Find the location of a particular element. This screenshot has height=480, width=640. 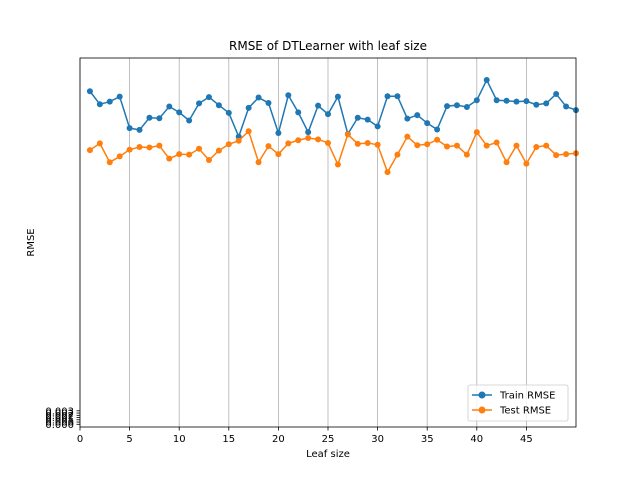

legend-box is located at coordinates (518, 403).